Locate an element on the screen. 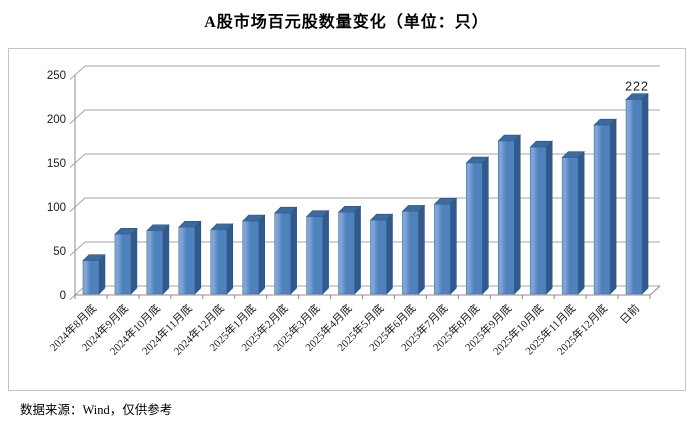 This screenshot has height=421, width=693. floor-right-edge is located at coordinates (655, 290).